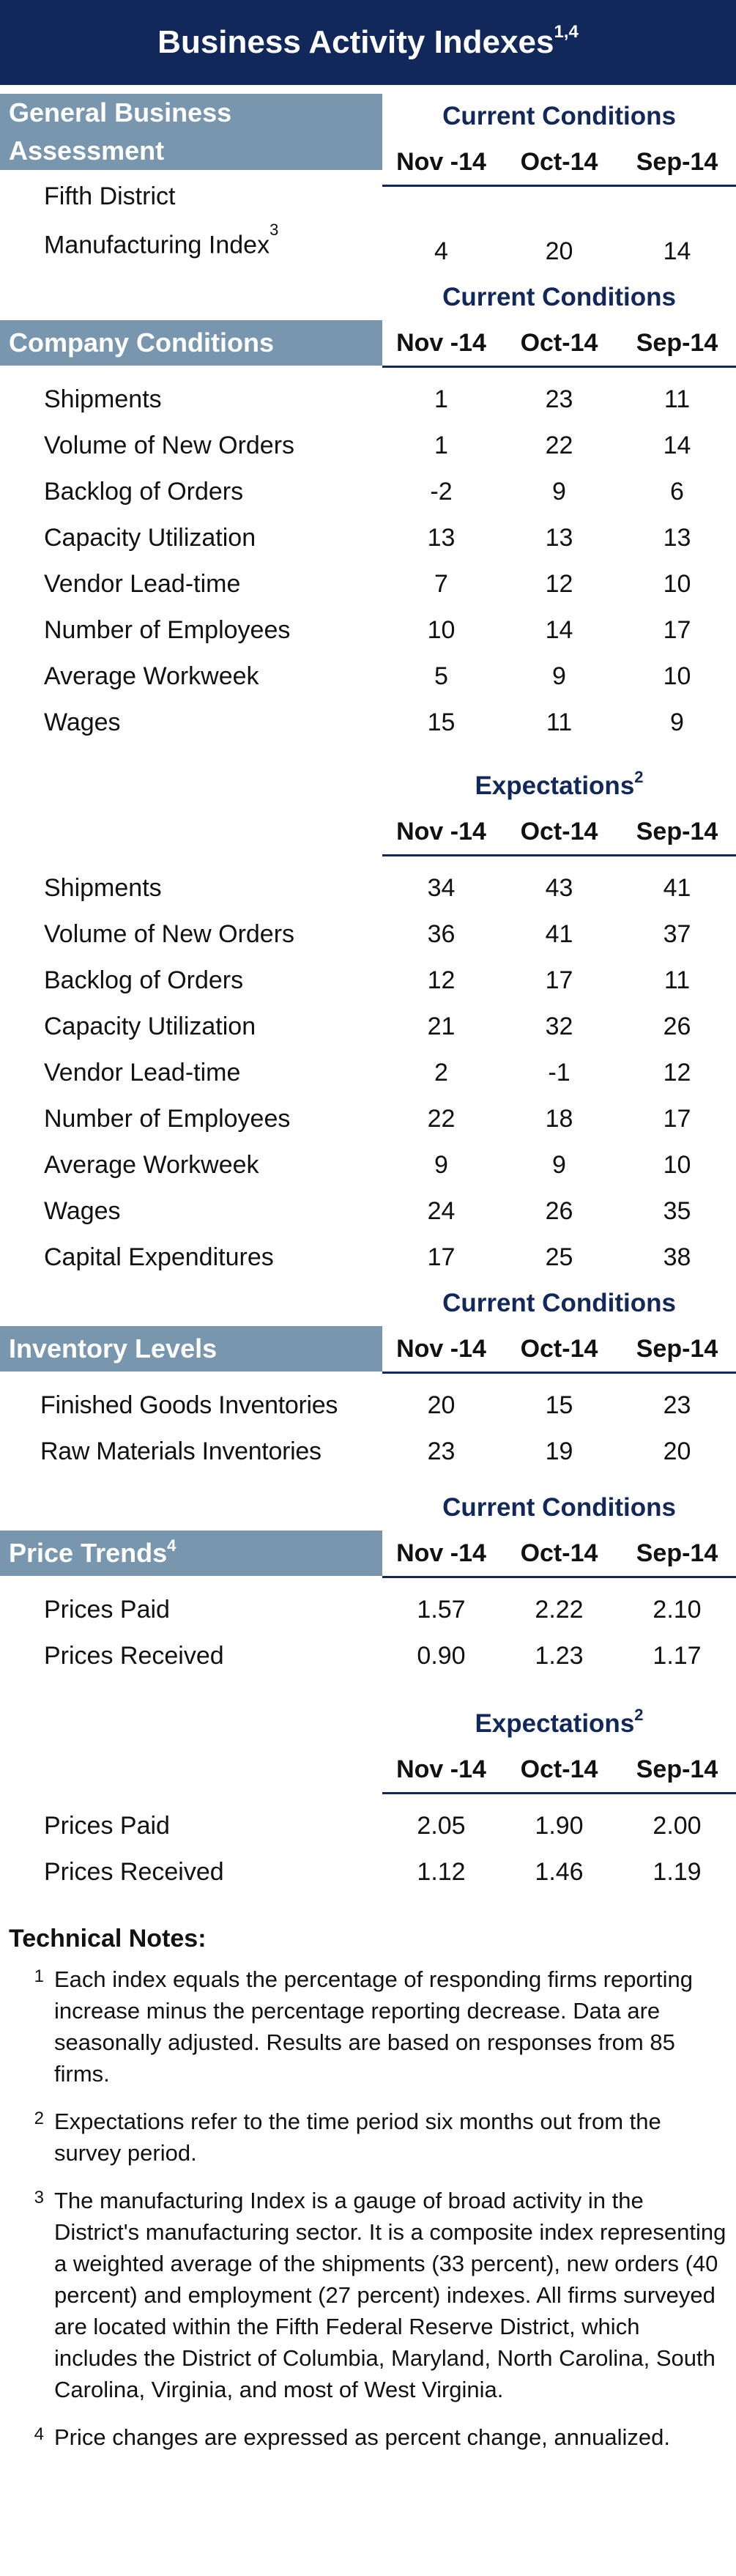 The height and width of the screenshot is (2576, 736). What do you see at coordinates (441, 1073) in the screenshot?
I see `company-expectation-value-nov: 2` at bounding box center [441, 1073].